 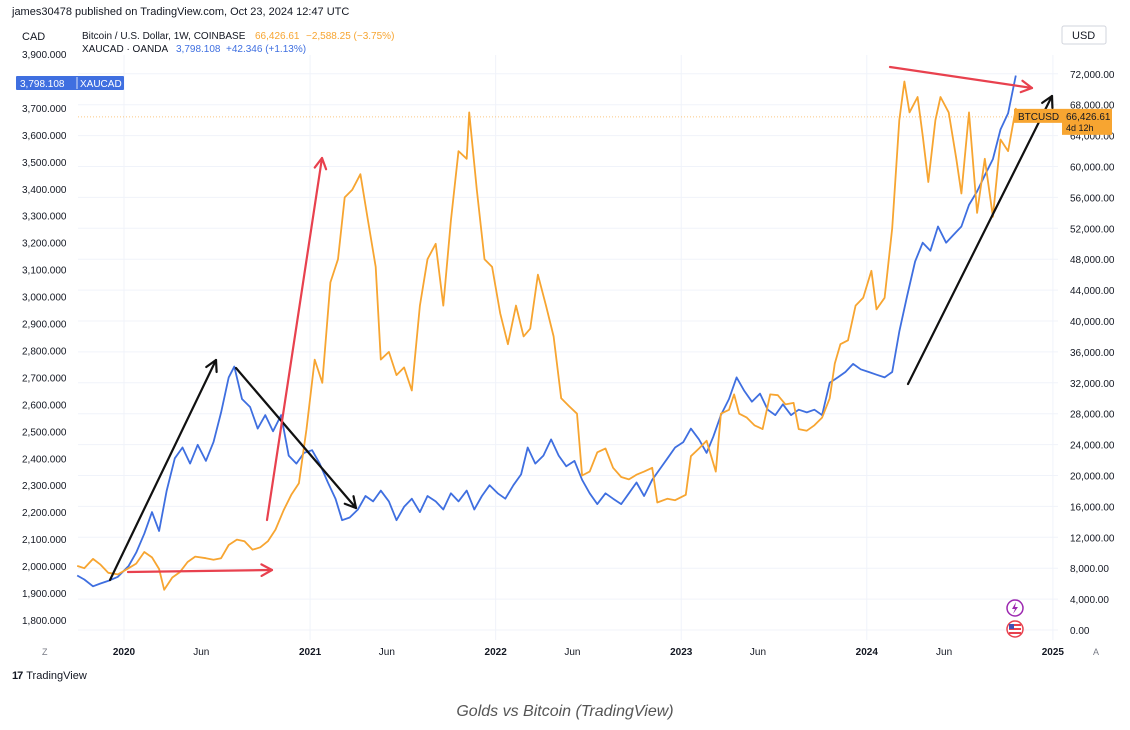 What do you see at coordinates (44, 540) in the screenshot?
I see `left-axis-tick: 2,100.000` at bounding box center [44, 540].